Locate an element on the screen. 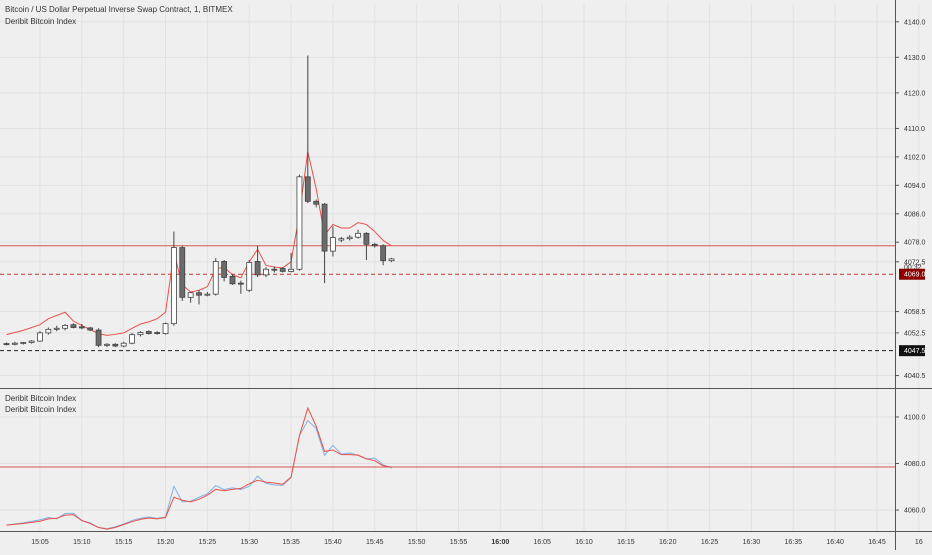 The height and width of the screenshot is (555, 932). price-tick-label: 4120.0 is located at coordinates (915, 93).